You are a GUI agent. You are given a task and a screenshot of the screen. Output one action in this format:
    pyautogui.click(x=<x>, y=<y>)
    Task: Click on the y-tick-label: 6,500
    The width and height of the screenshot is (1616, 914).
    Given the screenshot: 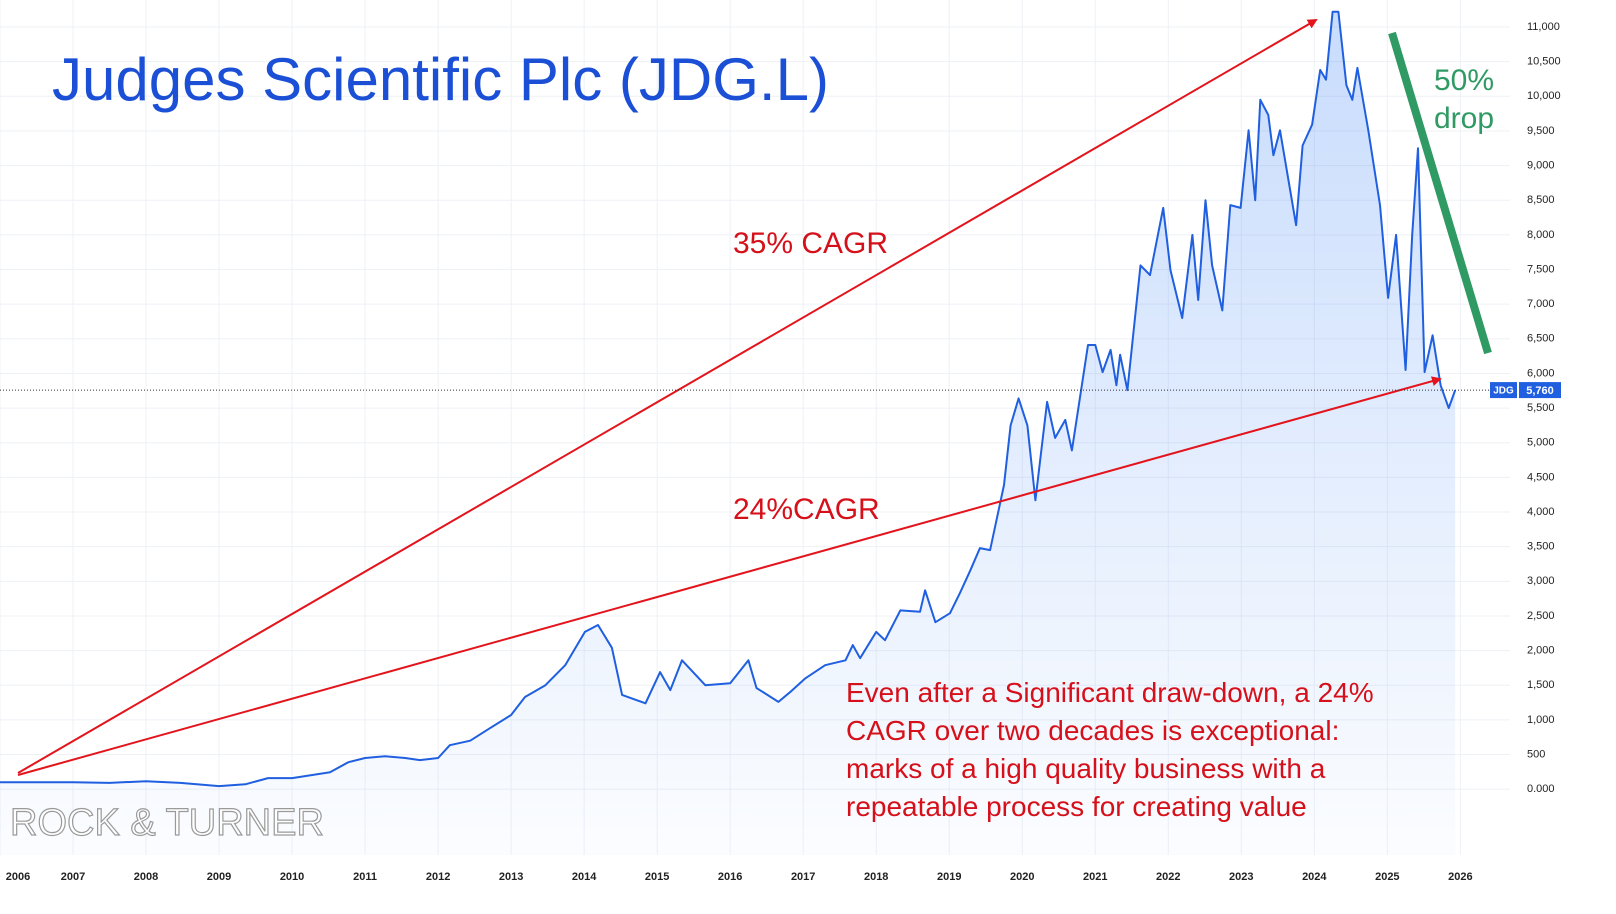 What is the action you would take?
    pyautogui.click(x=1541, y=339)
    